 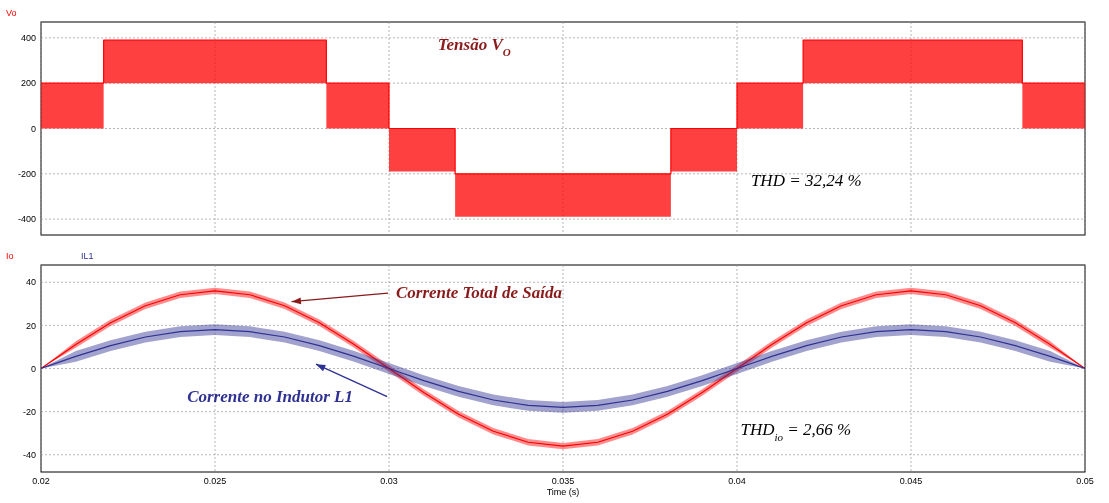 I want to click on y-tick-label: -40, so click(x=29, y=454).